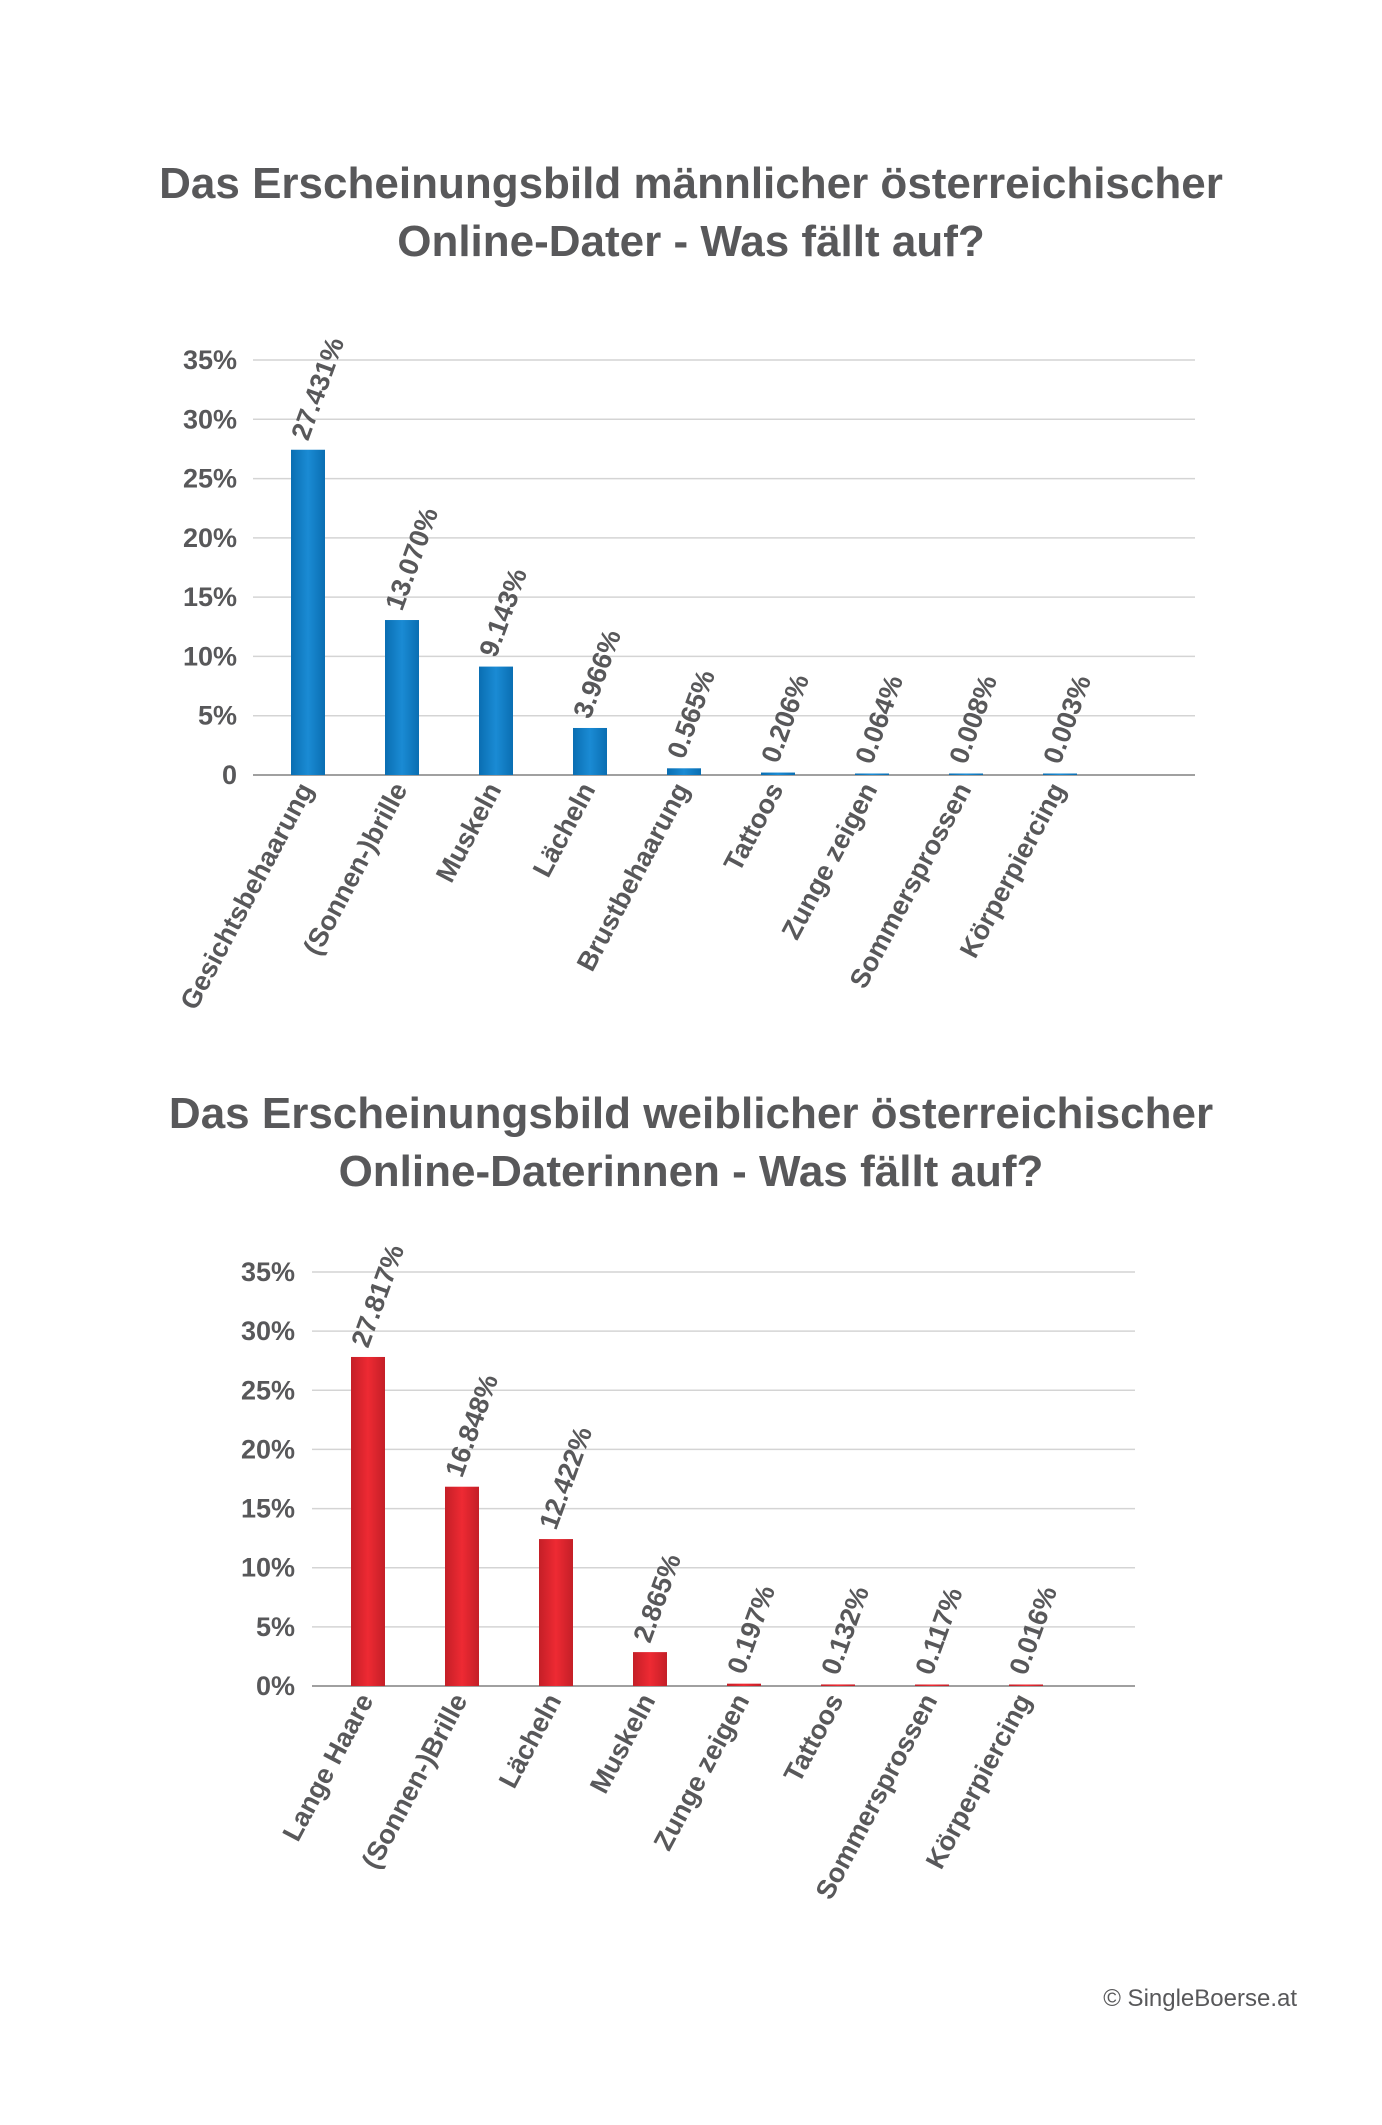 This screenshot has height=2125, width=1382. Describe the element at coordinates (691, 241) in the screenshot. I see `chart-title-men-line-2: Online-Dater - Was fällt auf?` at that location.